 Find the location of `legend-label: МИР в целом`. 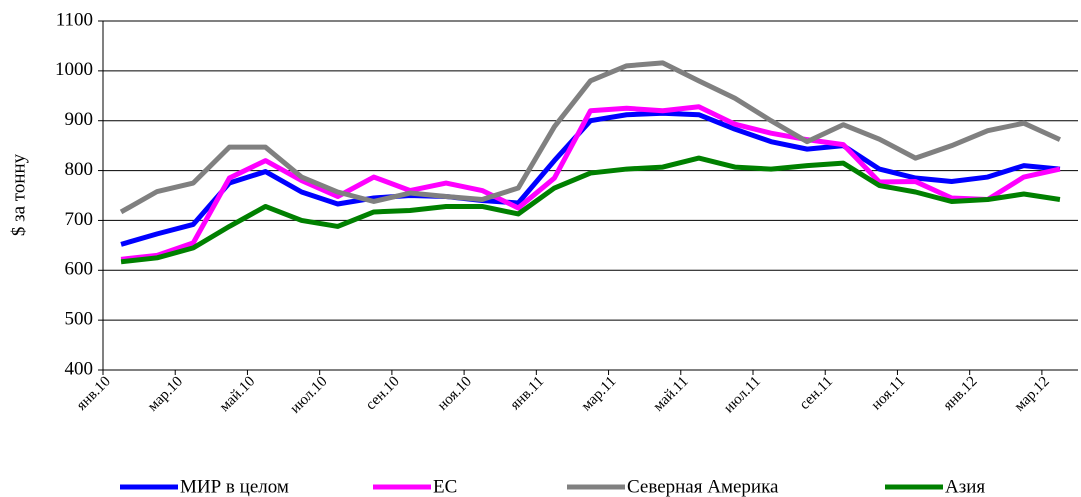

legend-label: МИР в целом is located at coordinates (234, 486).